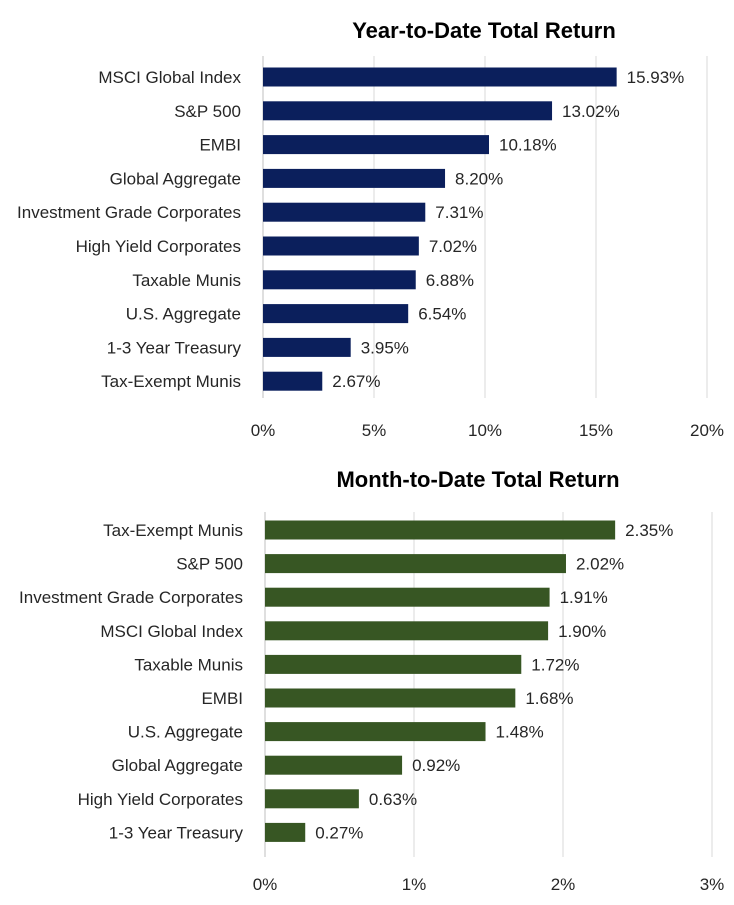 This screenshot has width=734, height=905. Describe the element at coordinates (393, 799) in the screenshot. I see `data-label: 0.63%` at that location.